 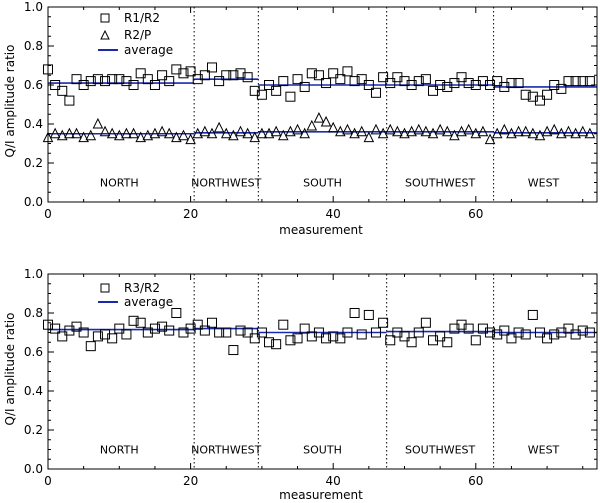 What do you see at coordinates (322, 450) in the screenshot?
I see `region-label-south: SOUTH` at bounding box center [322, 450].